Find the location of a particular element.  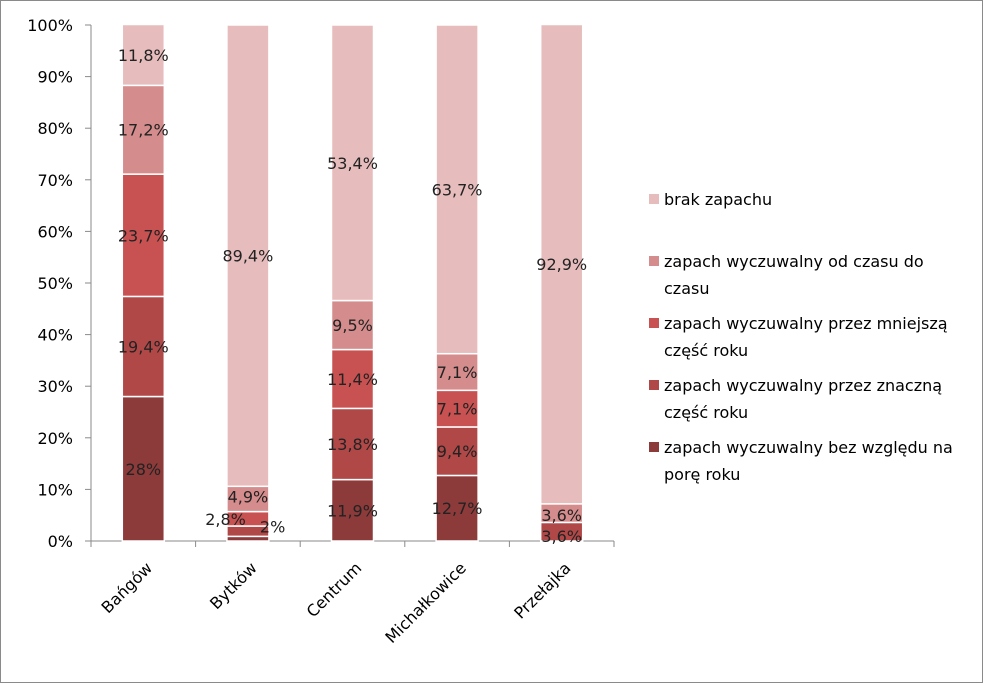

y-tick-label: 0% is located at coordinates (60, 541).